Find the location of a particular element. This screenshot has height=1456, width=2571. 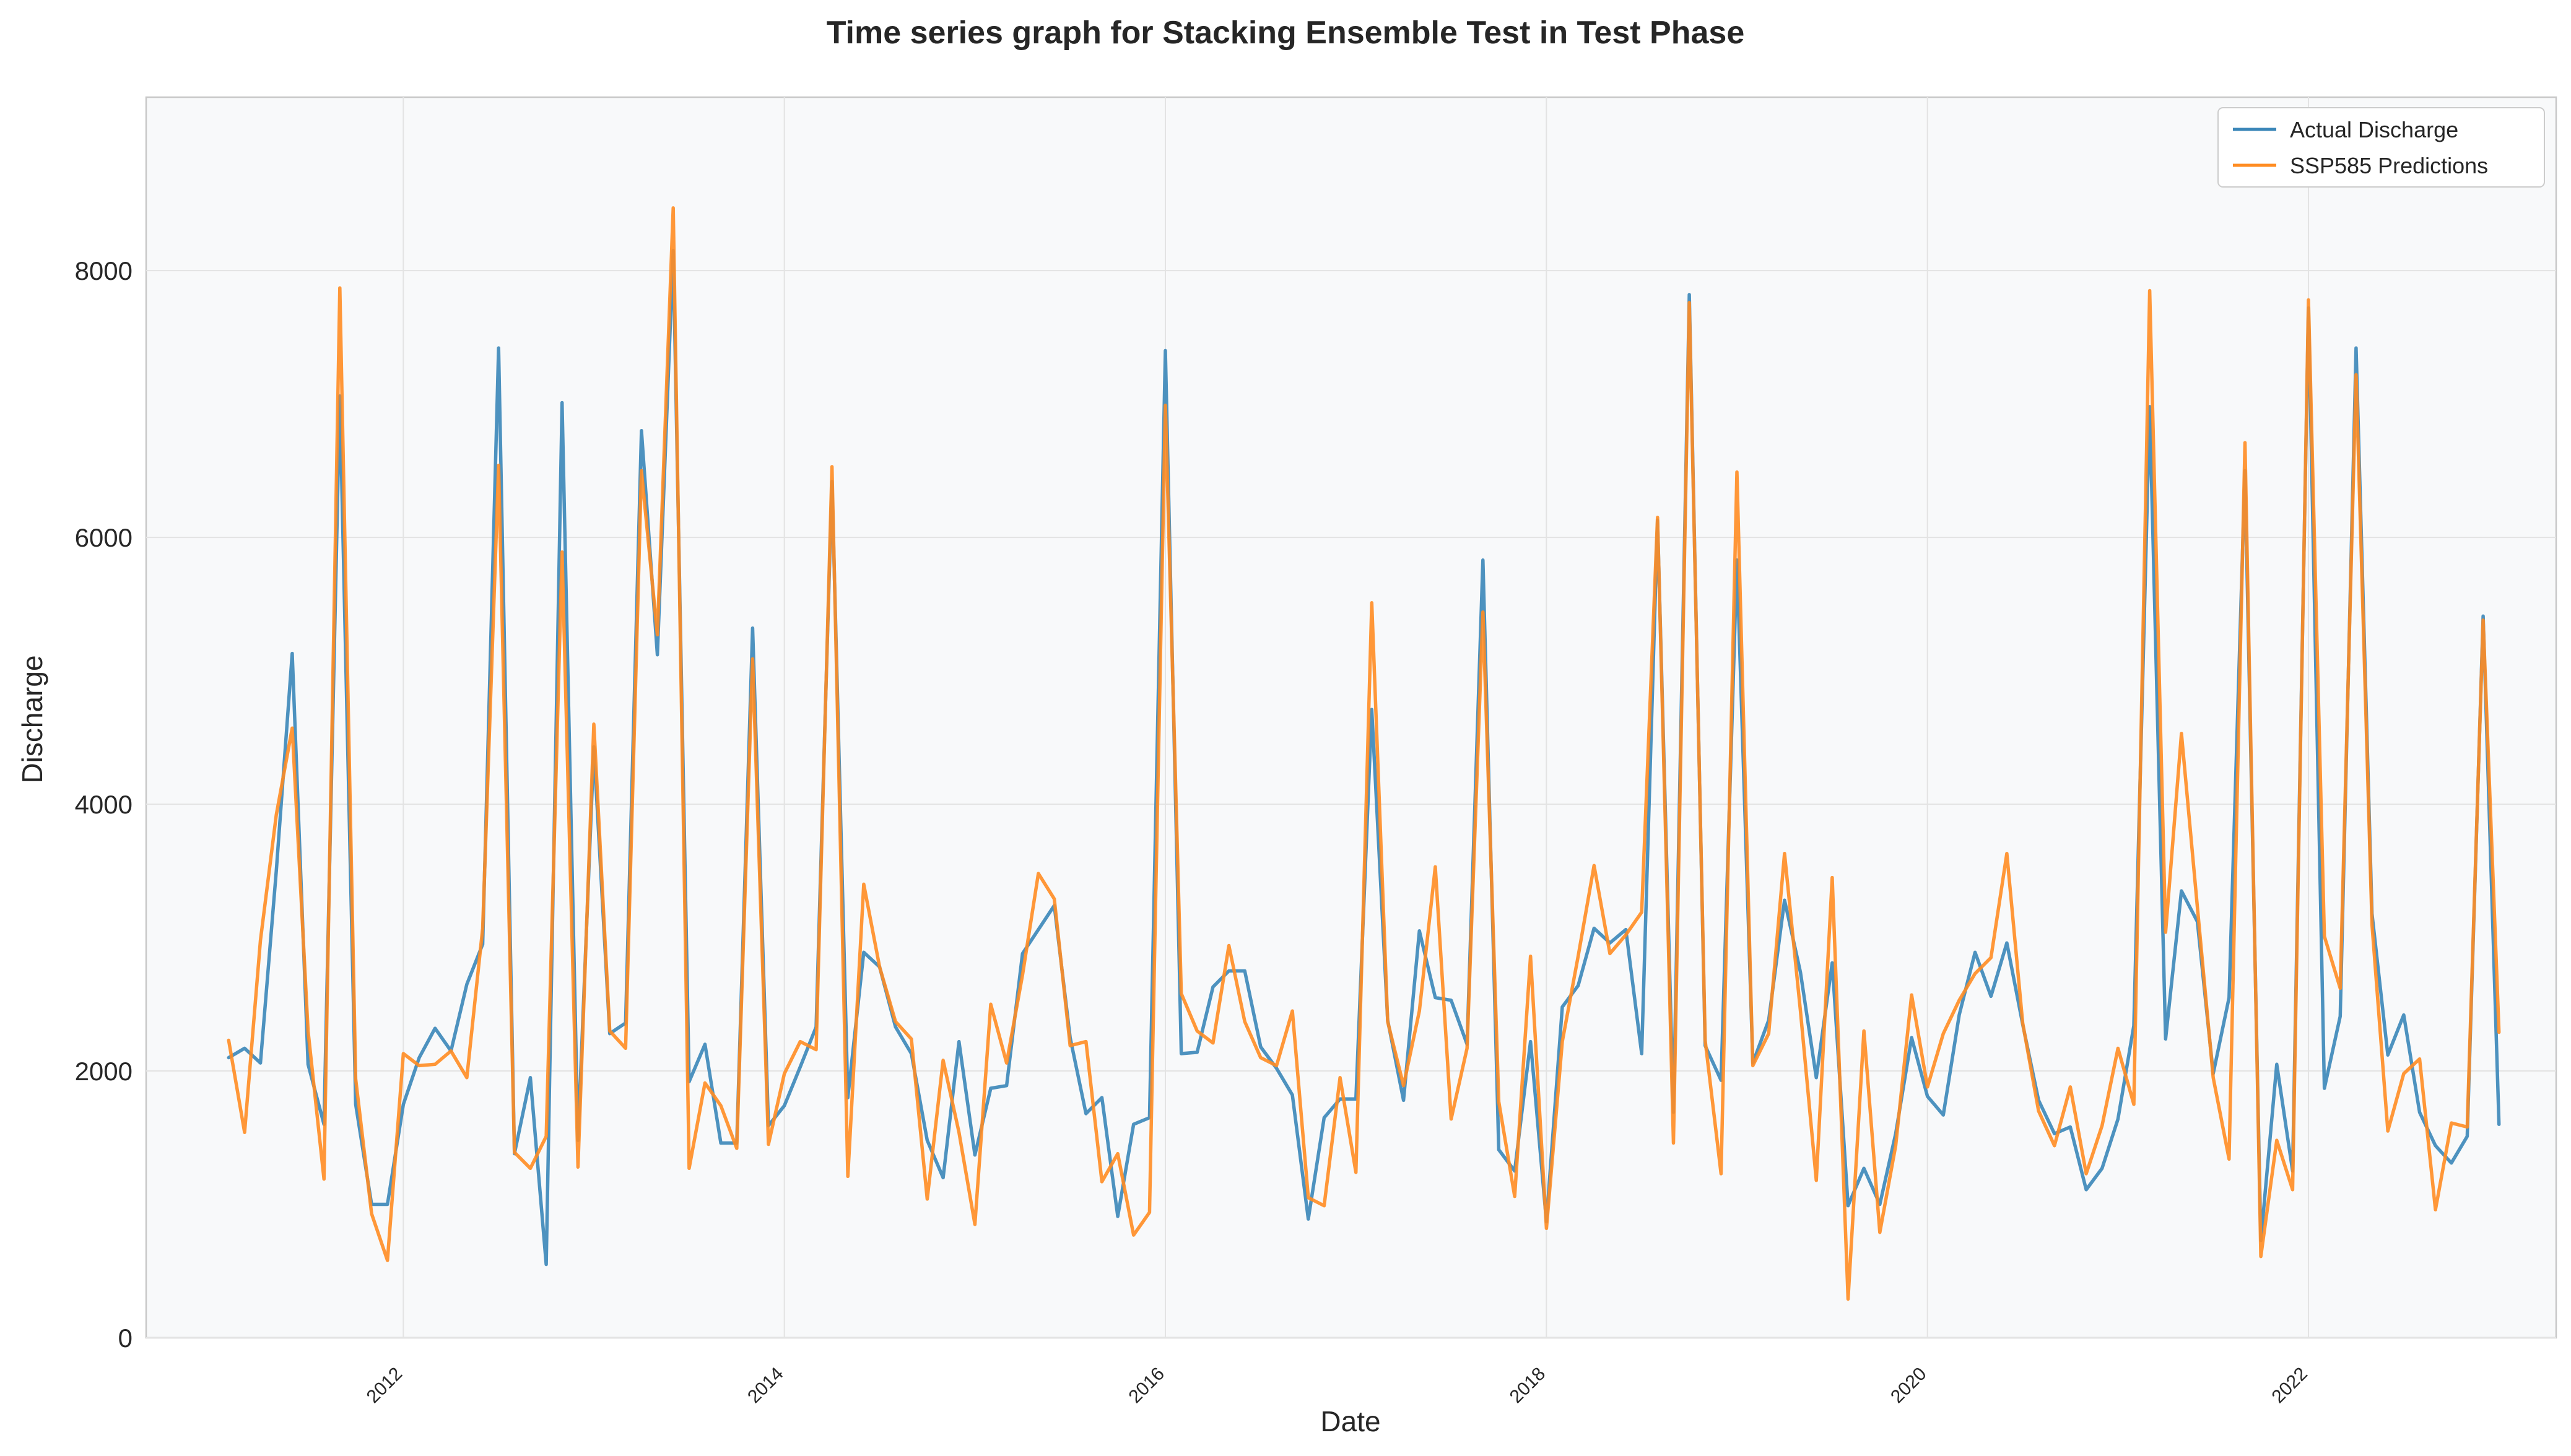

y-tick-label: 6000 is located at coordinates (104, 537).